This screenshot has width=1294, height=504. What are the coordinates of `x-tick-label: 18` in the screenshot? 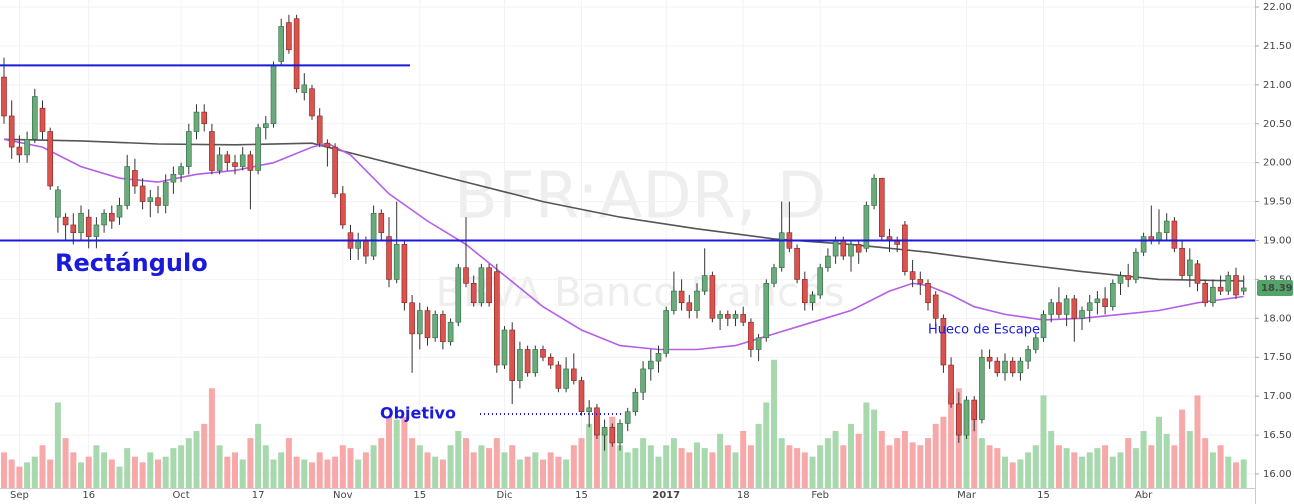 It's located at (743, 495).